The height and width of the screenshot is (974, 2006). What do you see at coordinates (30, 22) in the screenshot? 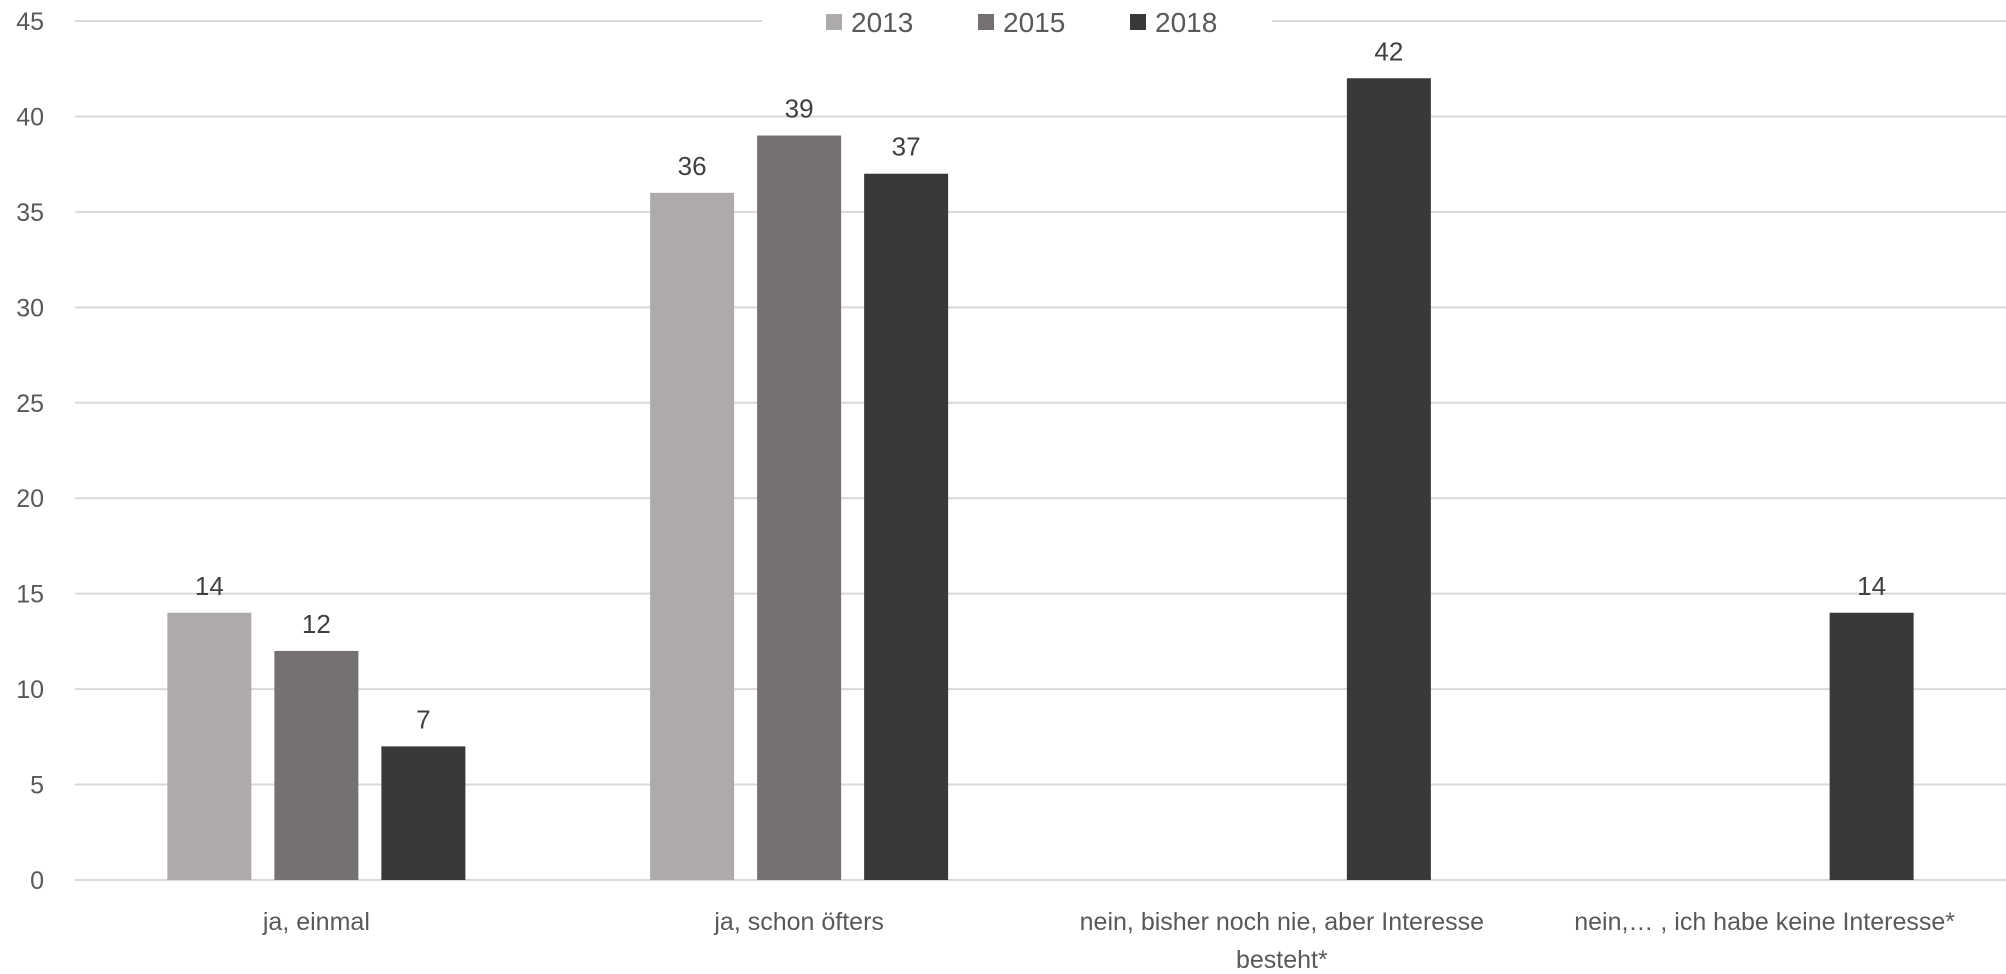
I see `y-tick-label: 45` at bounding box center [30, 22].